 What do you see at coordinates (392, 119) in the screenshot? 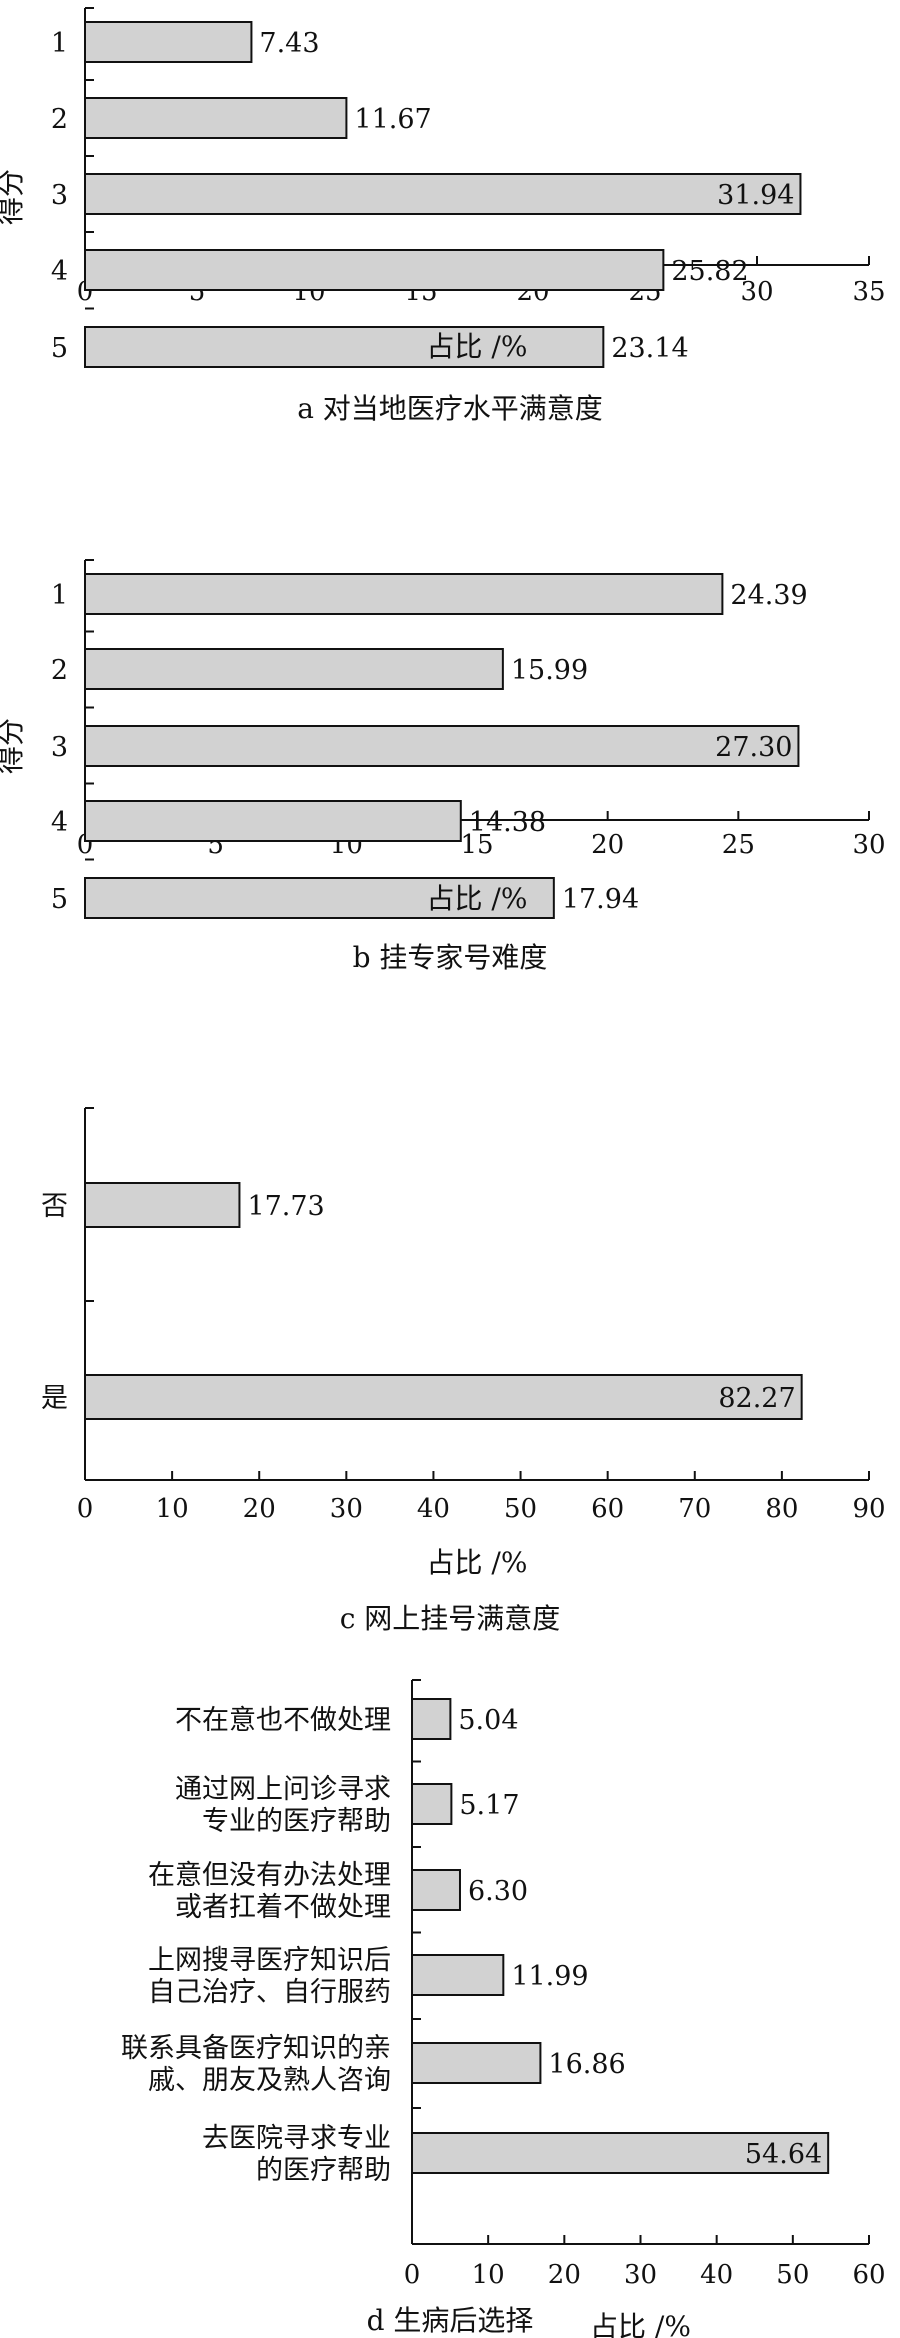
I see `bar-value-label: 11.67` at bounding box center [392, 119].